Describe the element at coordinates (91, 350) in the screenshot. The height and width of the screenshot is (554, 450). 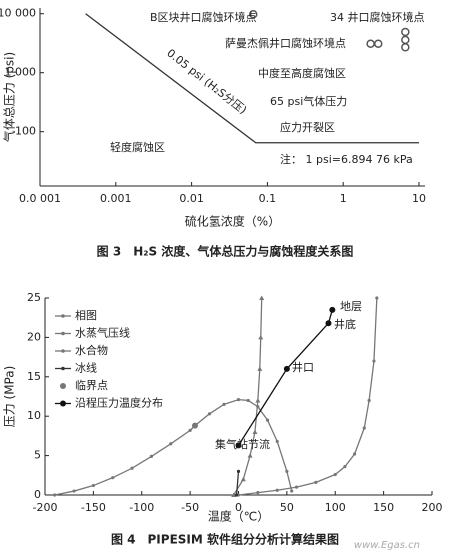
I see `legend-label: 水合物` at that location.